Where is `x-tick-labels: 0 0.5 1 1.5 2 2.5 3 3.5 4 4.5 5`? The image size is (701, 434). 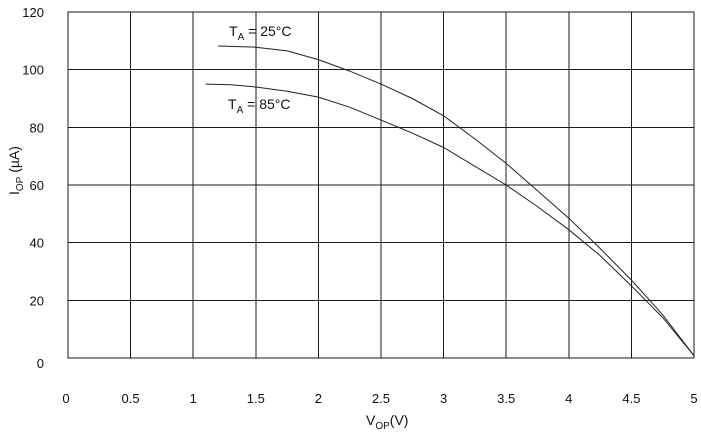
x-tick-labels: 0 0.5 1 1.5 2 2.5 3 3.5 4 4.5 5 is located at coordinates (379, 398).